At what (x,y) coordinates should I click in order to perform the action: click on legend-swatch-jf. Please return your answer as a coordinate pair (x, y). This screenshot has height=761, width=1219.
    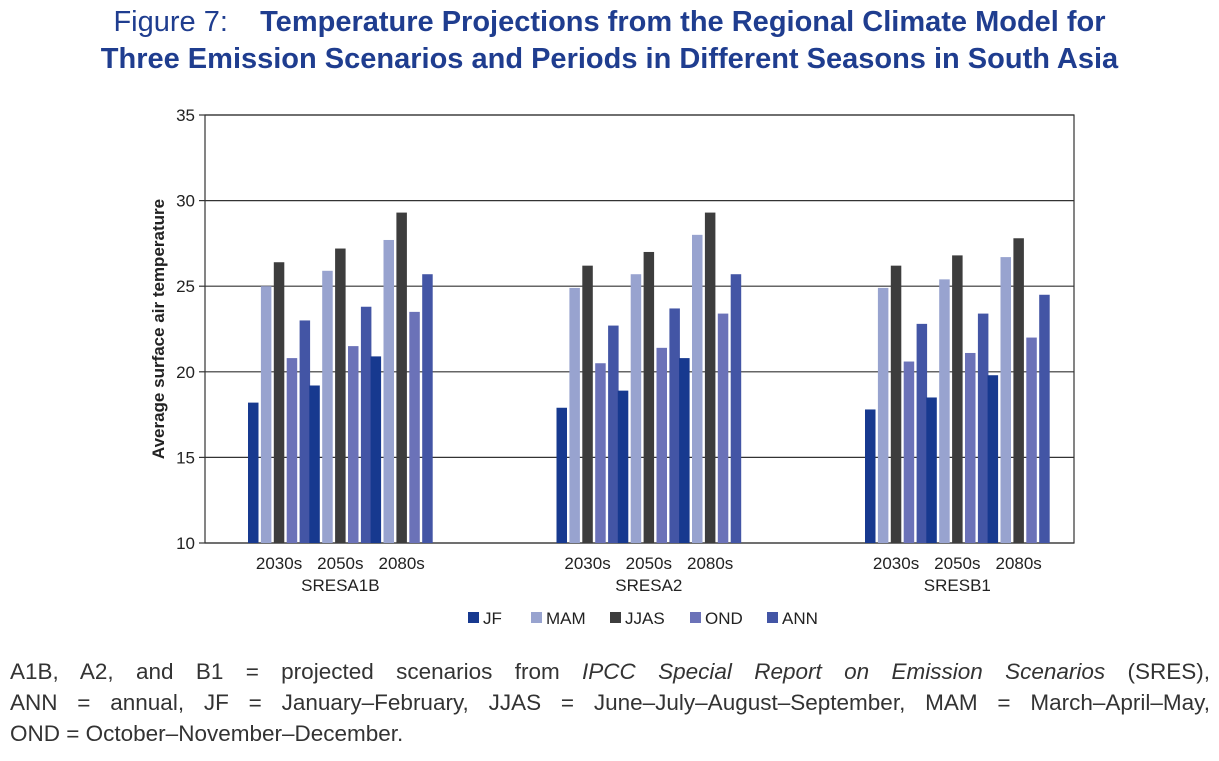
    Looking at the image, I should click on (473, 617).